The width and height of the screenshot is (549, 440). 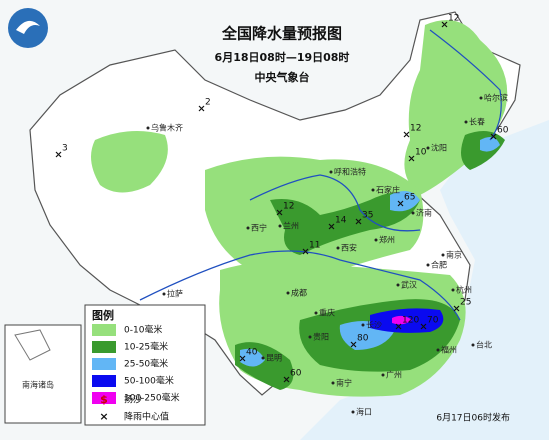 What do you see at coordinates (394, 375) in the screenshot?
I see `city-label: 广州` at bounding box center [394, 375].